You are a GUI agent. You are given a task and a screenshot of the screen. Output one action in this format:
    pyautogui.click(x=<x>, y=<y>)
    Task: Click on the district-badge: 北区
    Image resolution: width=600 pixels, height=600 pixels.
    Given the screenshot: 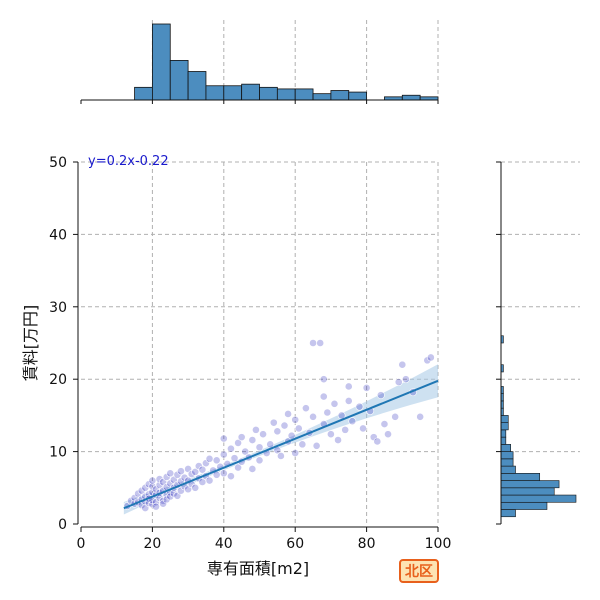 What is the action you would take?
    pyautogui.click(x=419, y=571)
    